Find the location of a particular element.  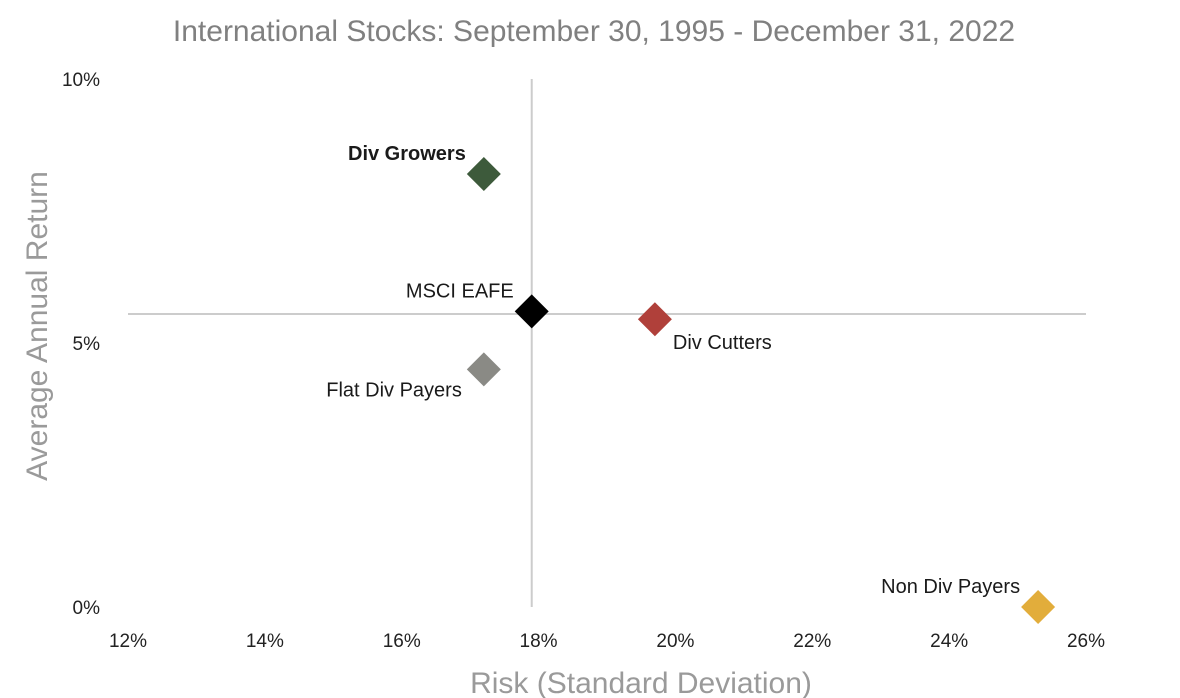

x-tick-label: 22% is located at coordinates (812, 641).